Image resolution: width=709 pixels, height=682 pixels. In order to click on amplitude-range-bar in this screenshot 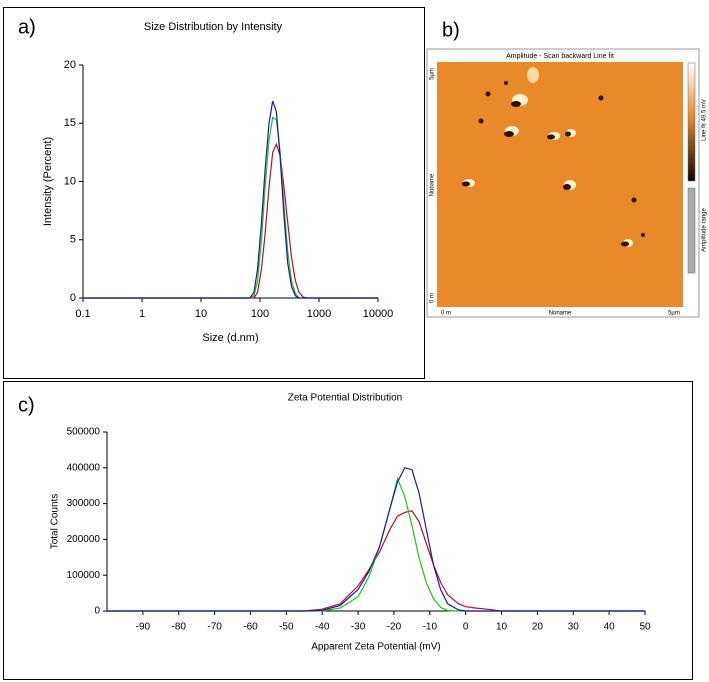, I will do `click(691, 230)`.